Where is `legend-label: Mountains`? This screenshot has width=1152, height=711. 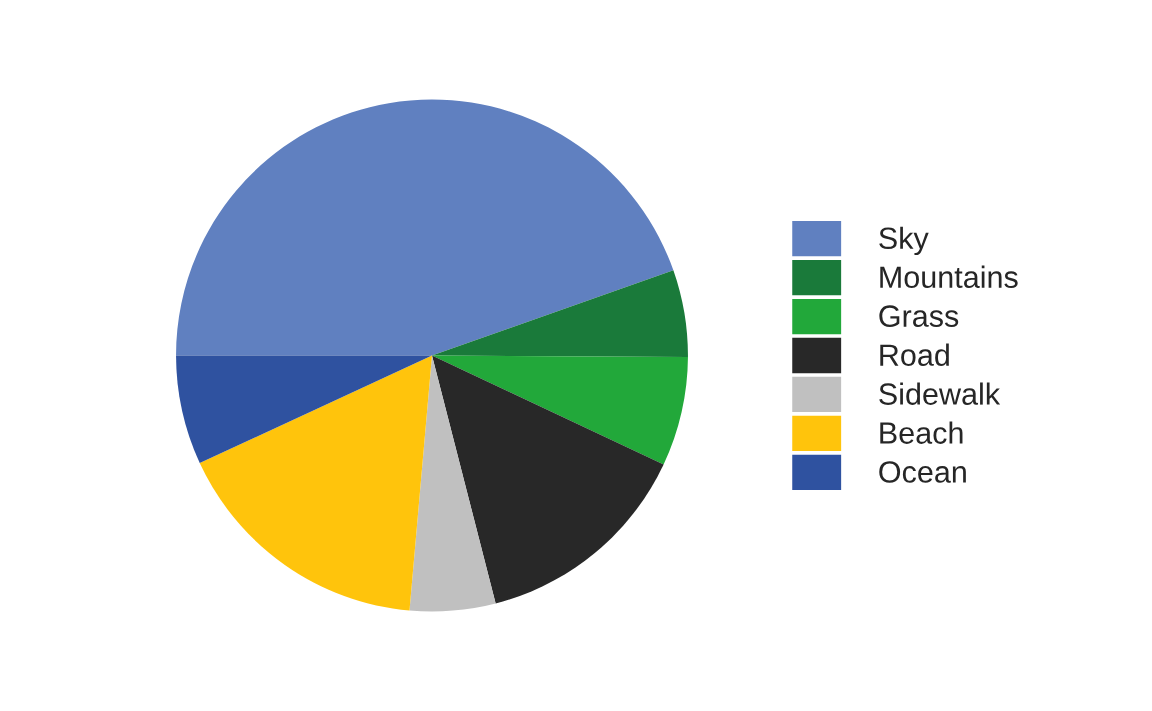
legend-label: Mountains is located at coordinates (949, 277).